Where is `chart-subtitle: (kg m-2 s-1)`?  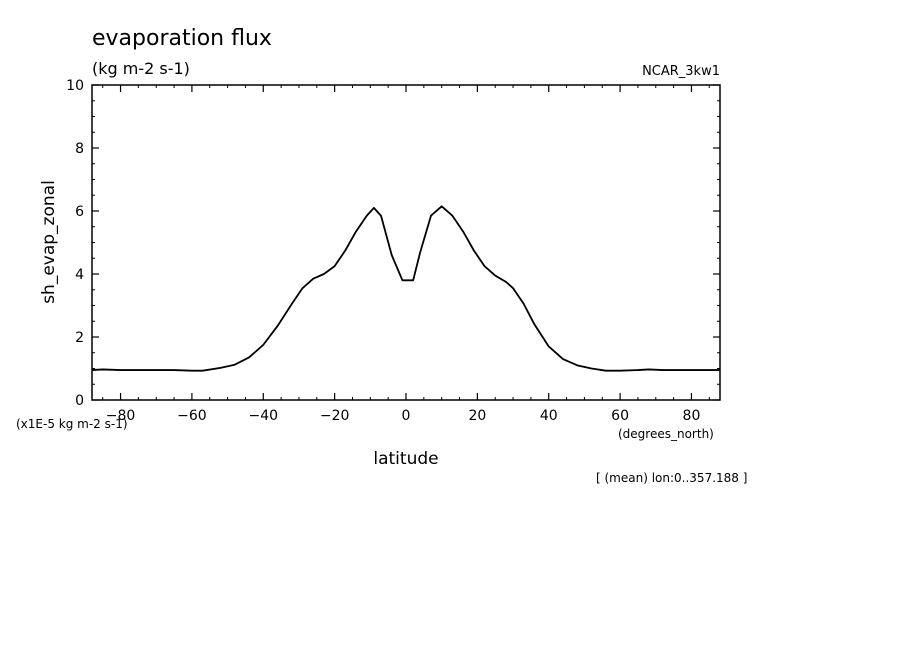
chart-subtitle: (kg m-2 s-1) is located at coordinates (141, 68).